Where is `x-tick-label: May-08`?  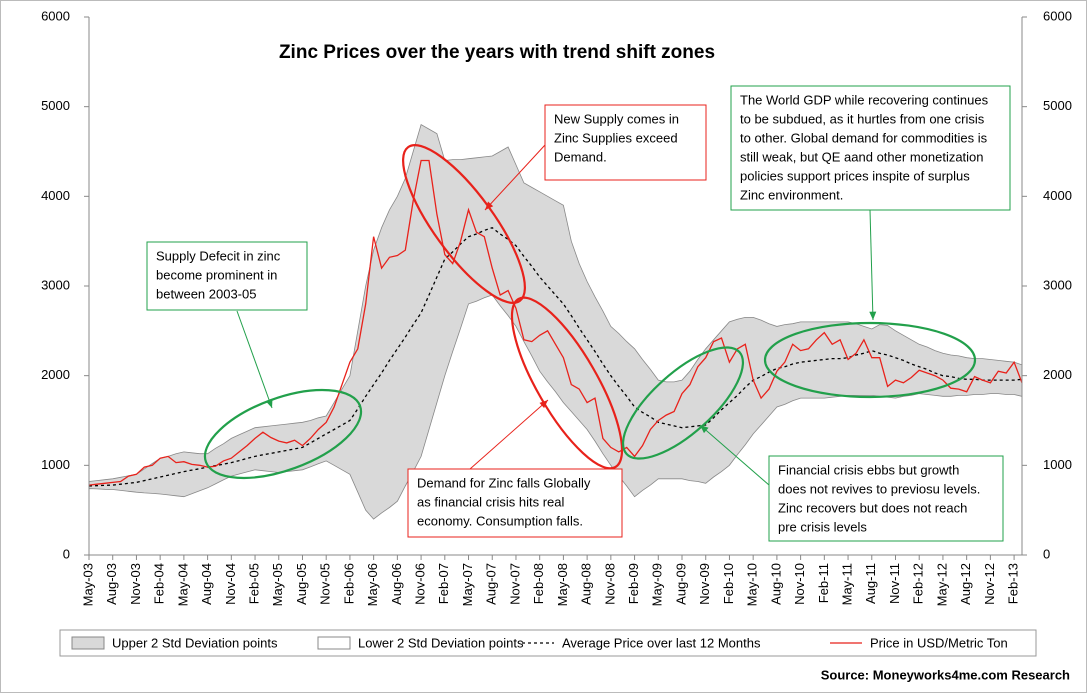 x-tick-label: May-08 is located at coordinates (562, 584).